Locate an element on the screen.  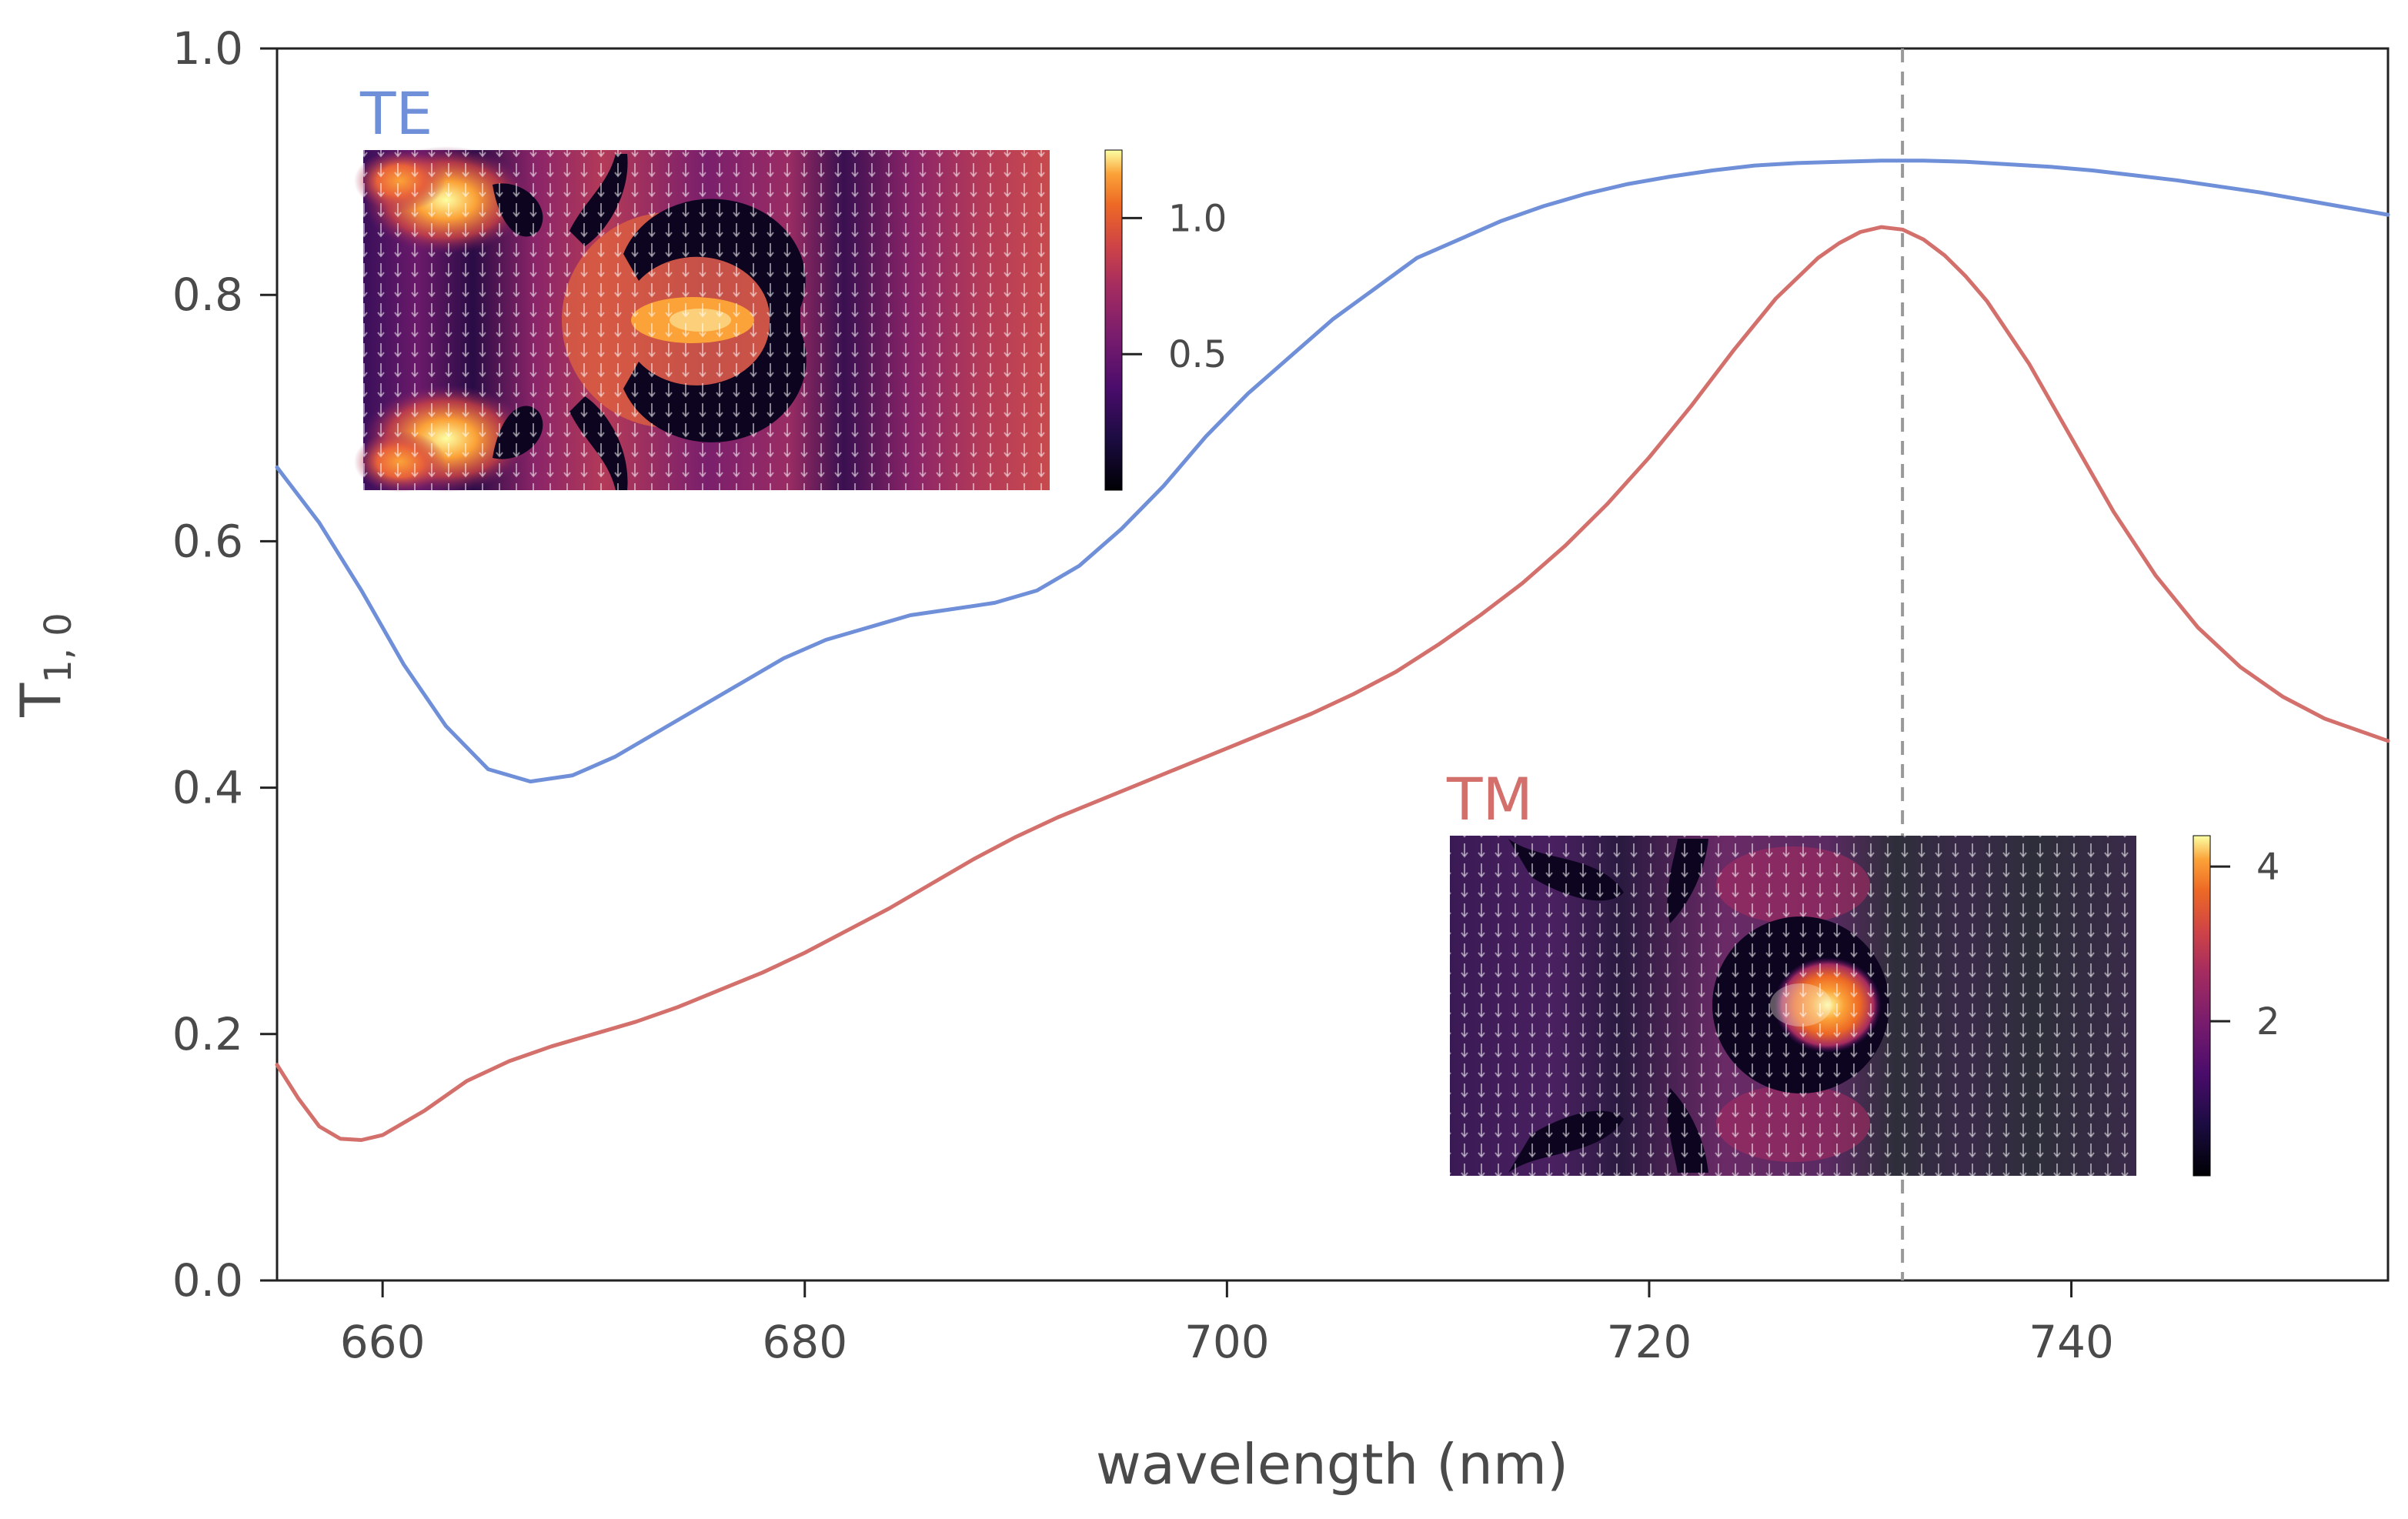
tm-colorbar-ticks: 24 is located at coordinates (2245, 944).